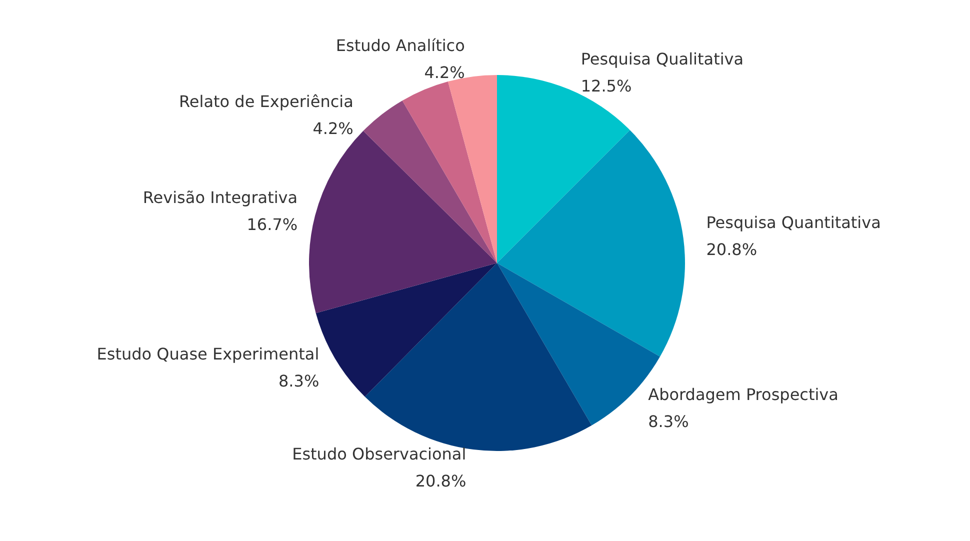 The height and width of the screenshot is (541, 970). I want to click on slice-label: Abordagem Prospectiva, so click(743, 394).